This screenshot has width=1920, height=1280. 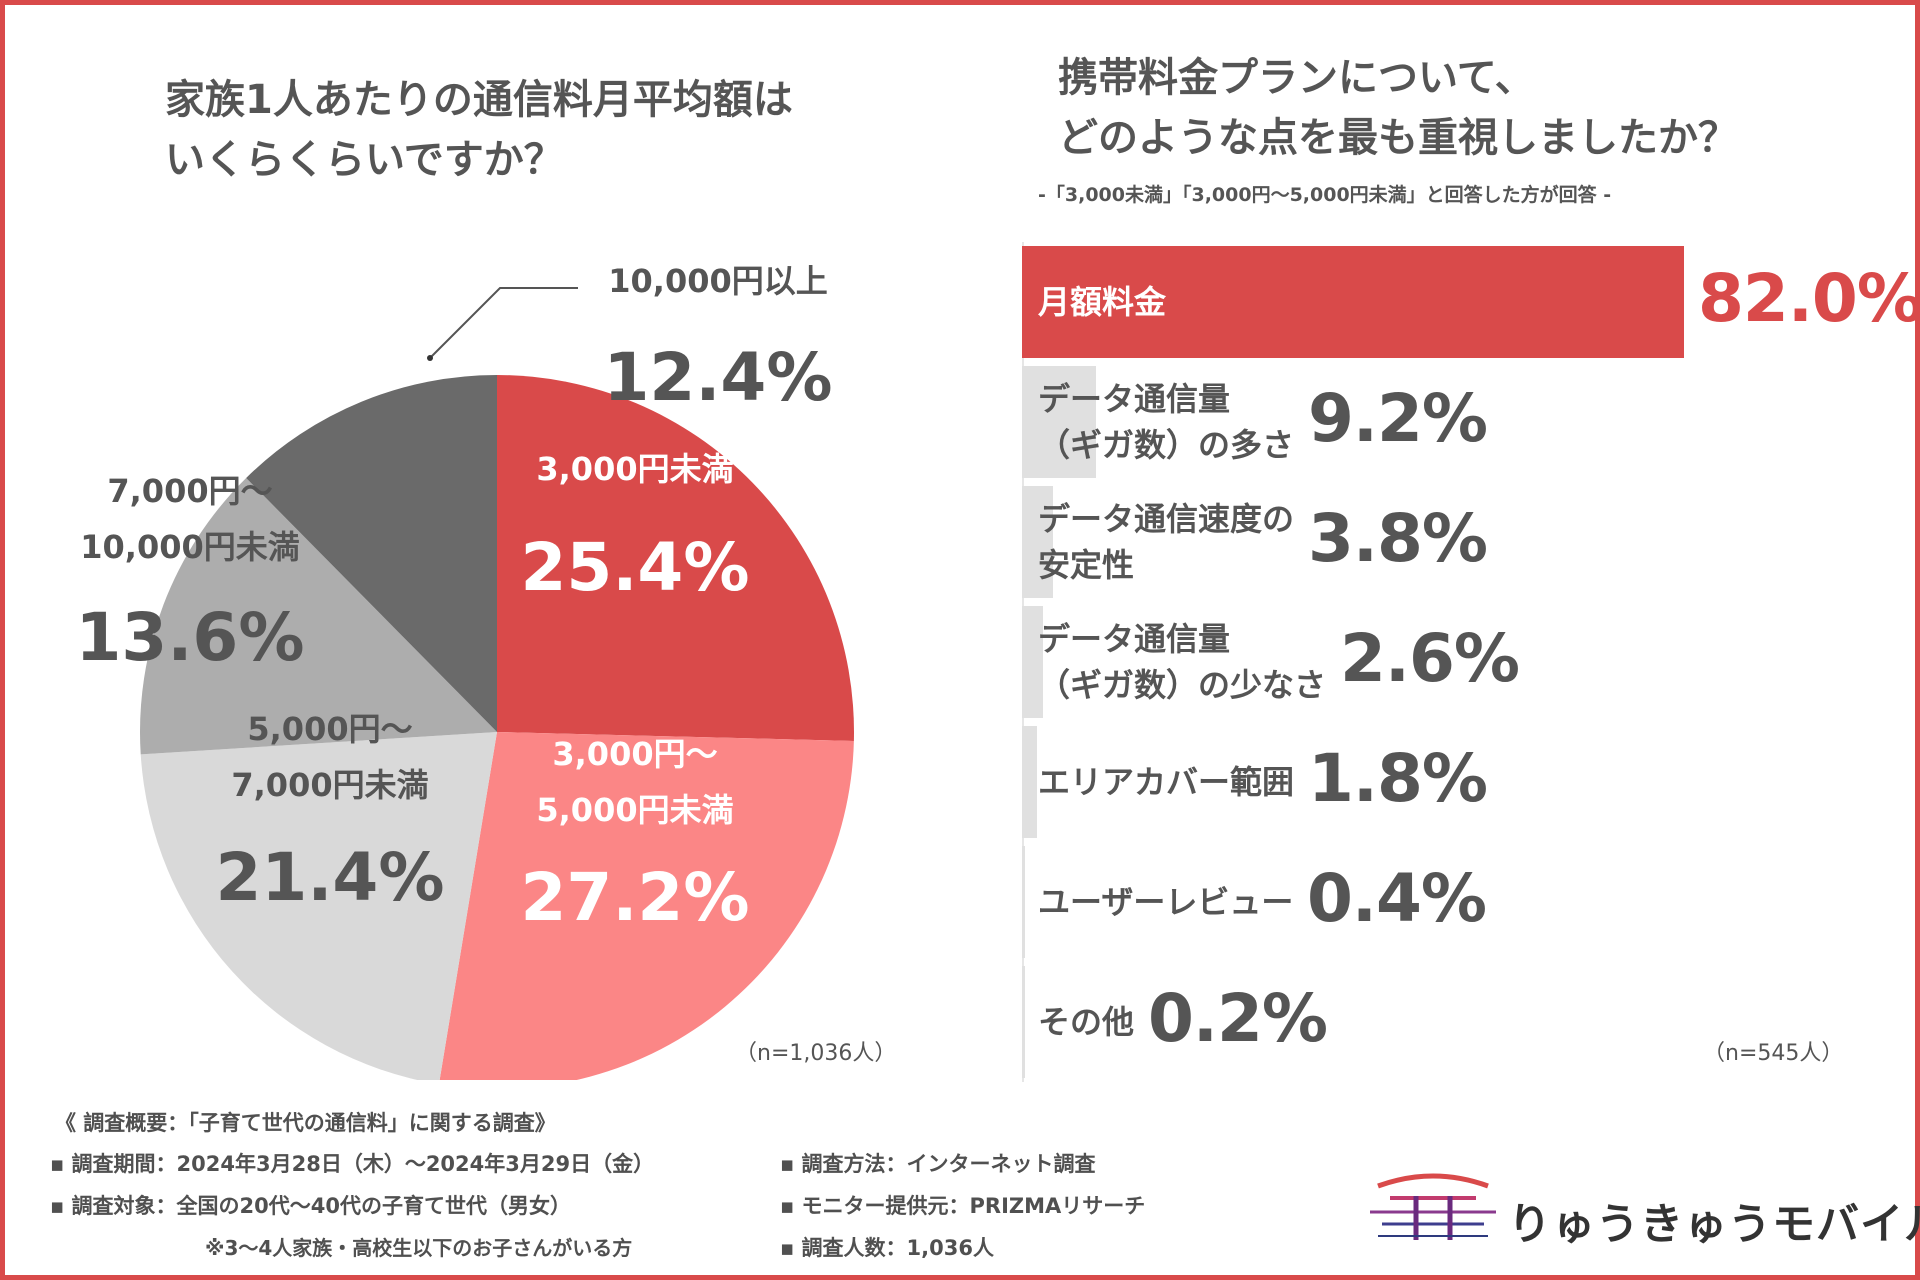 What do you see at coordinates (634, 810) in the screenshot?
I see `pie-slice-label: 5,000円未満` at bounding box center [634, 810].